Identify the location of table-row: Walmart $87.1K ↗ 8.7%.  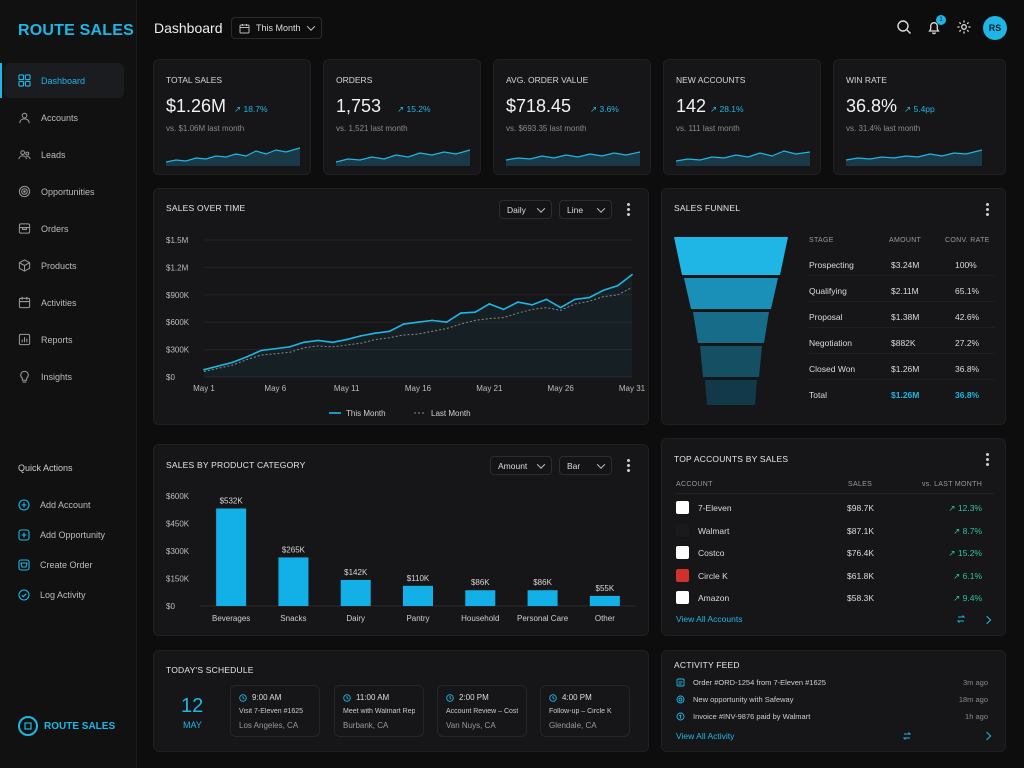
(835, 531).